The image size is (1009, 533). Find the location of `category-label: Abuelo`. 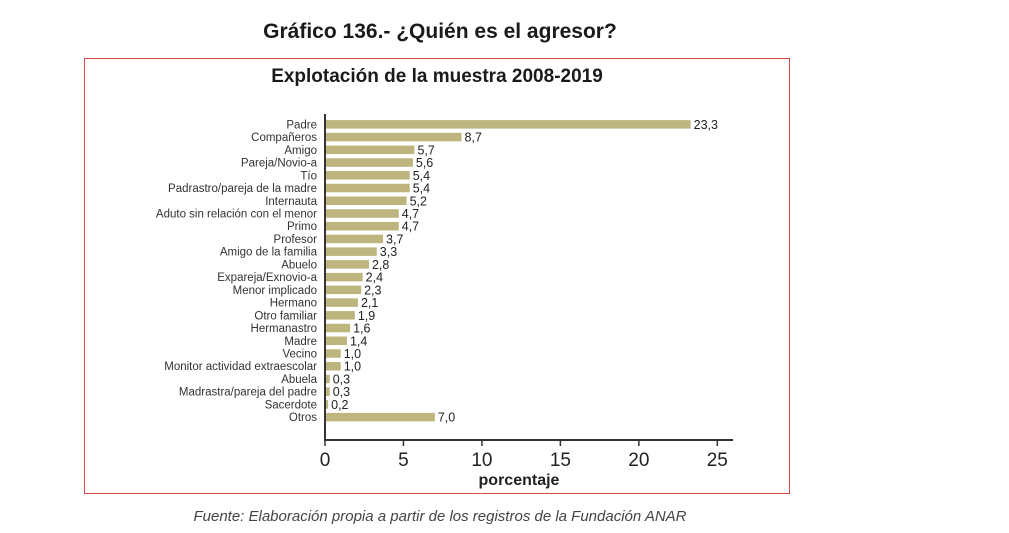

category-label: Abuelo is located at coordinates (299, 265).